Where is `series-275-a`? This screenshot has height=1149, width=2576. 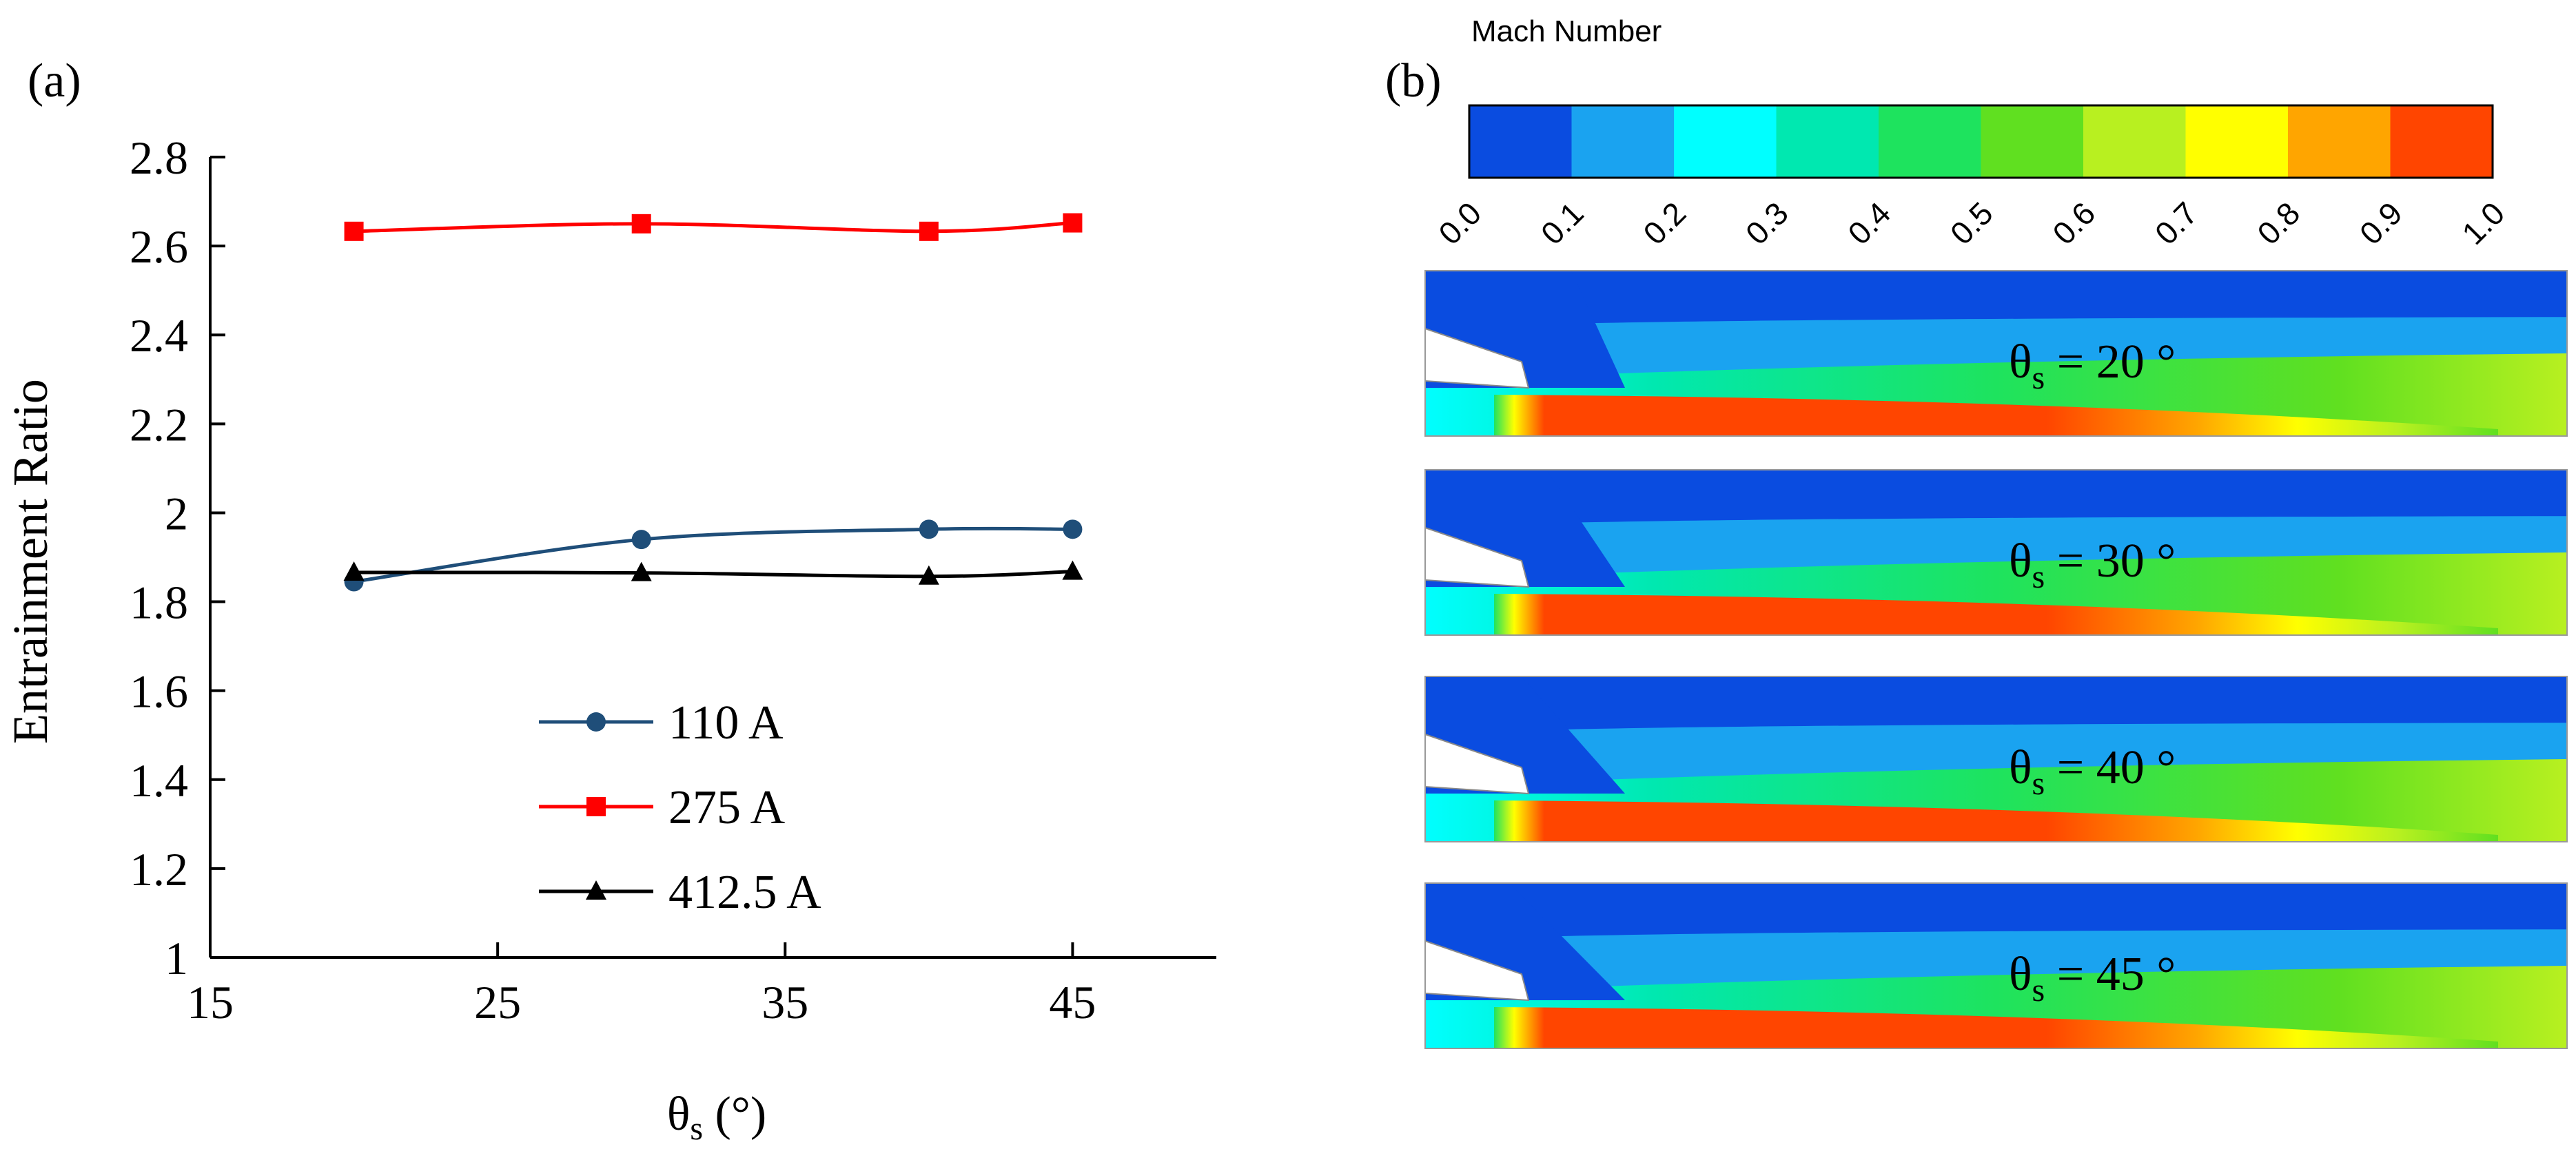
series-275-a is located at coordinates (713, 227).